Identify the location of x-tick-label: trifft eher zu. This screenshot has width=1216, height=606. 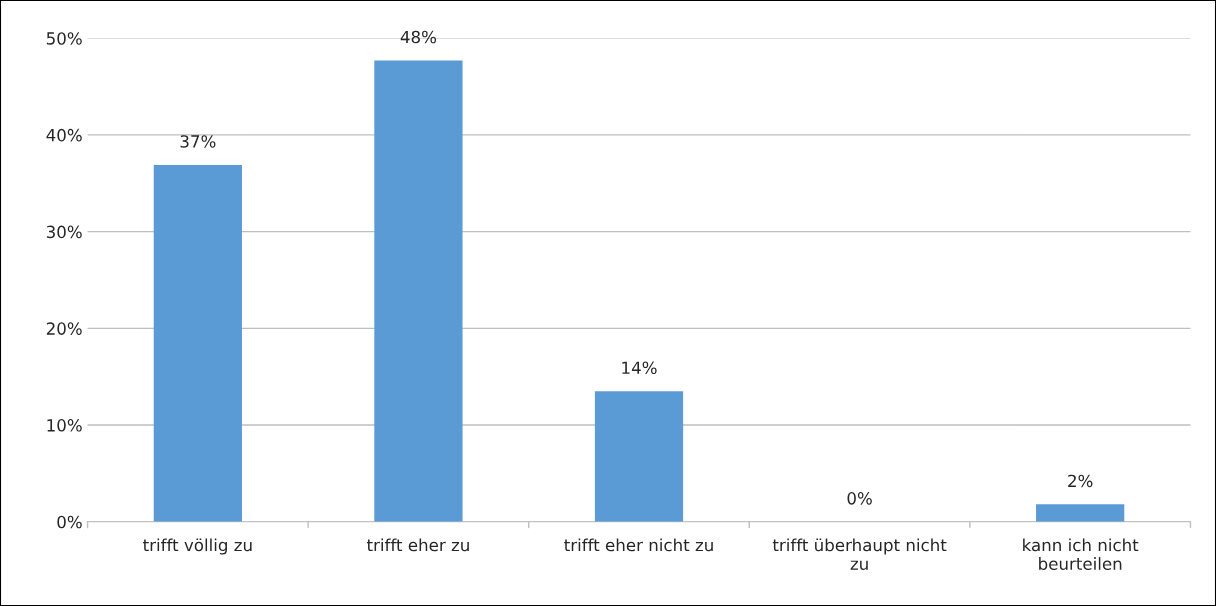
(417, 545).